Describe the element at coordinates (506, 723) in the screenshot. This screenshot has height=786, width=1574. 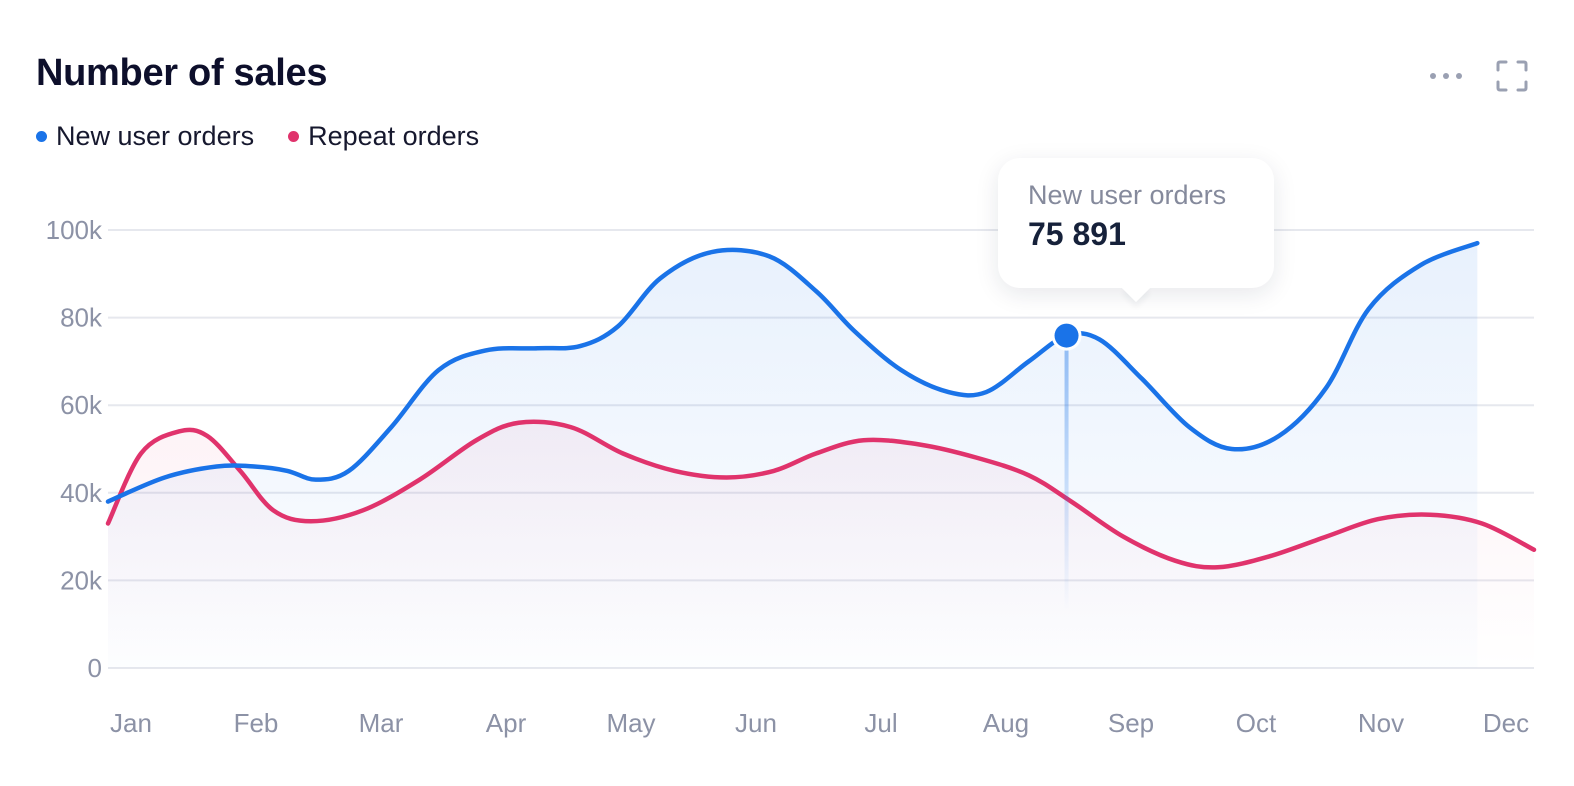
I see `x-tick-label: Apr` at that location.